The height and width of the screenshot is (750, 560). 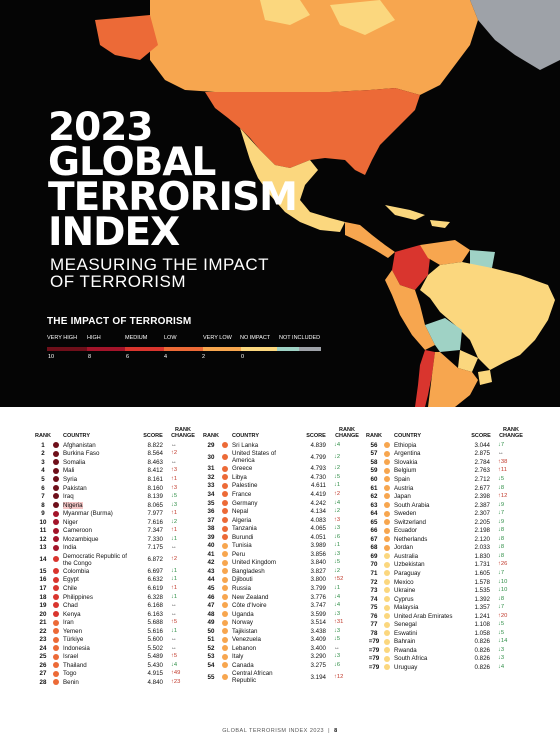 What do you see at coordinates (242, 546) in the screenshot?
I see `country-name: Tunisia` at bounding box center [242, 546].